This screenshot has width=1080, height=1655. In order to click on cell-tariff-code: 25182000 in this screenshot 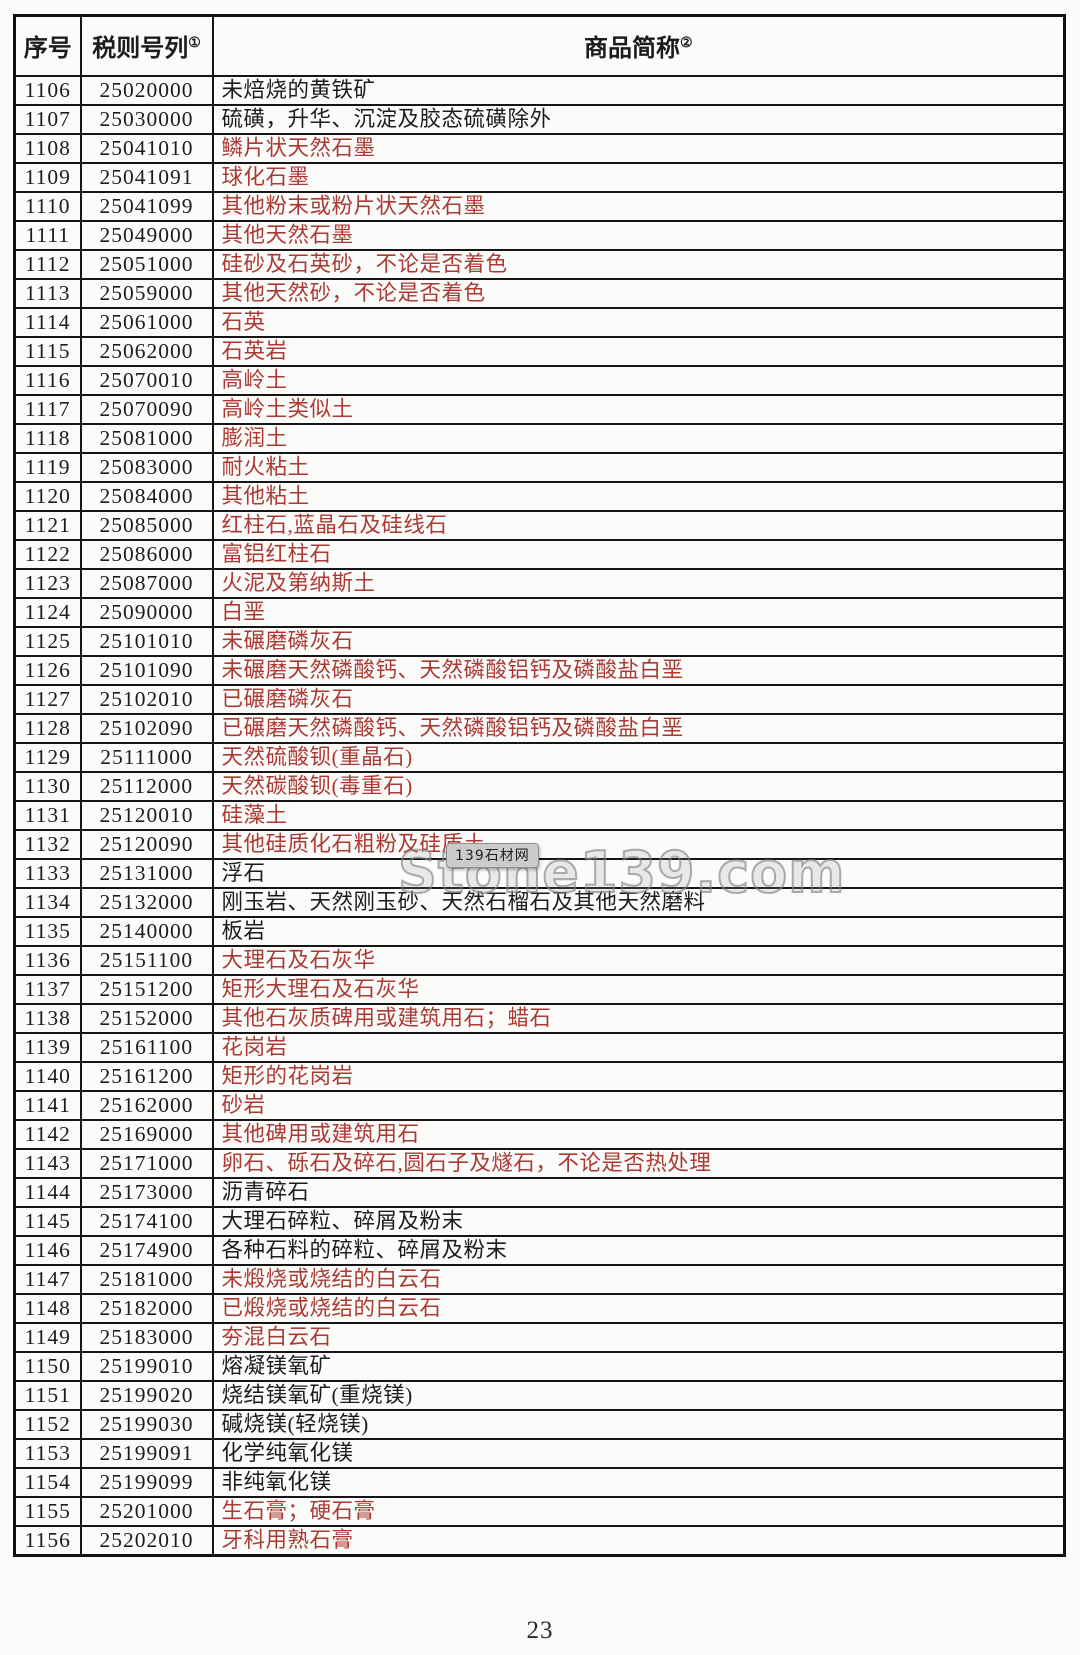, I will do `click(146, 1308)`.